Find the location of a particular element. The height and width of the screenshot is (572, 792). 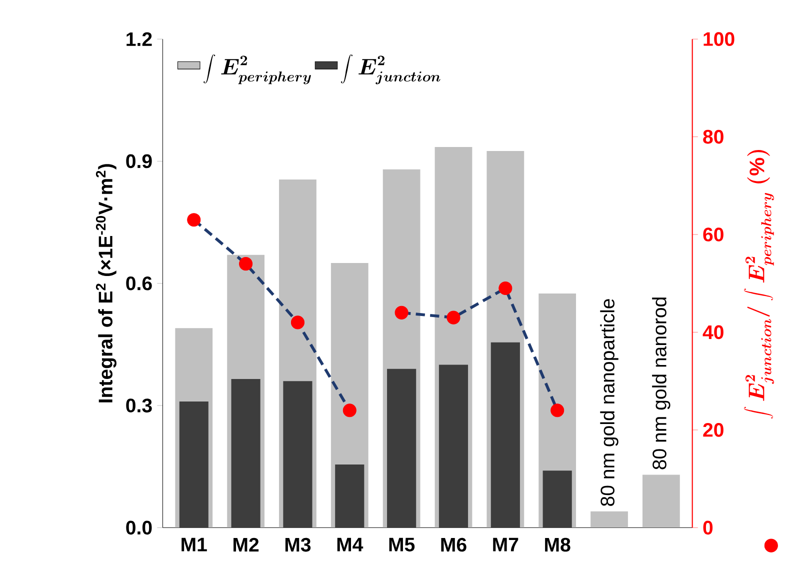

y2-tick-label: 0 is located at coordinates (708, 527).